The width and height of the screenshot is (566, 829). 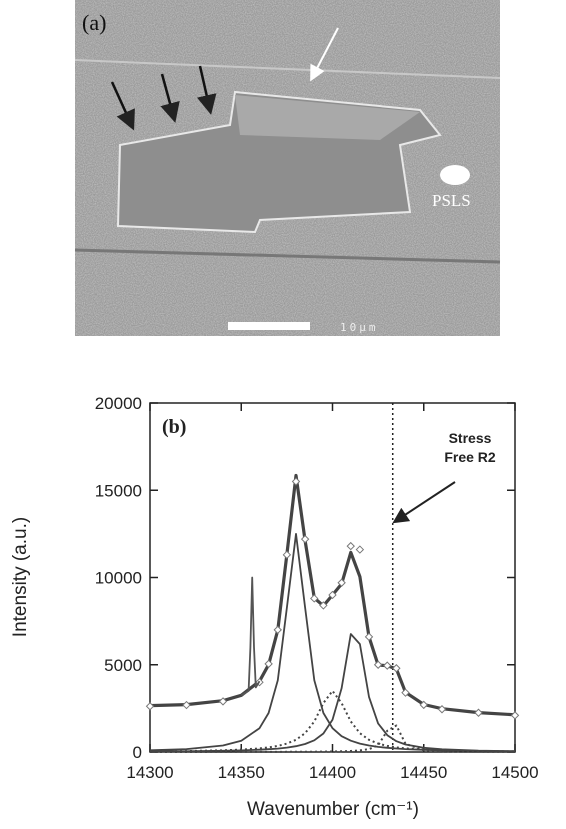 I want to click on y-tick-label: 10000, so click(x=118, y=578).